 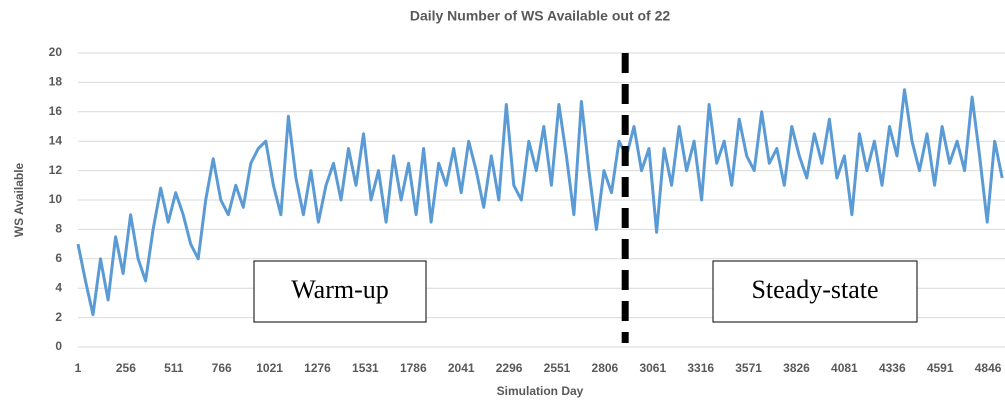 I want to click on x-tick-label: 511, so click(x=174, y=368).